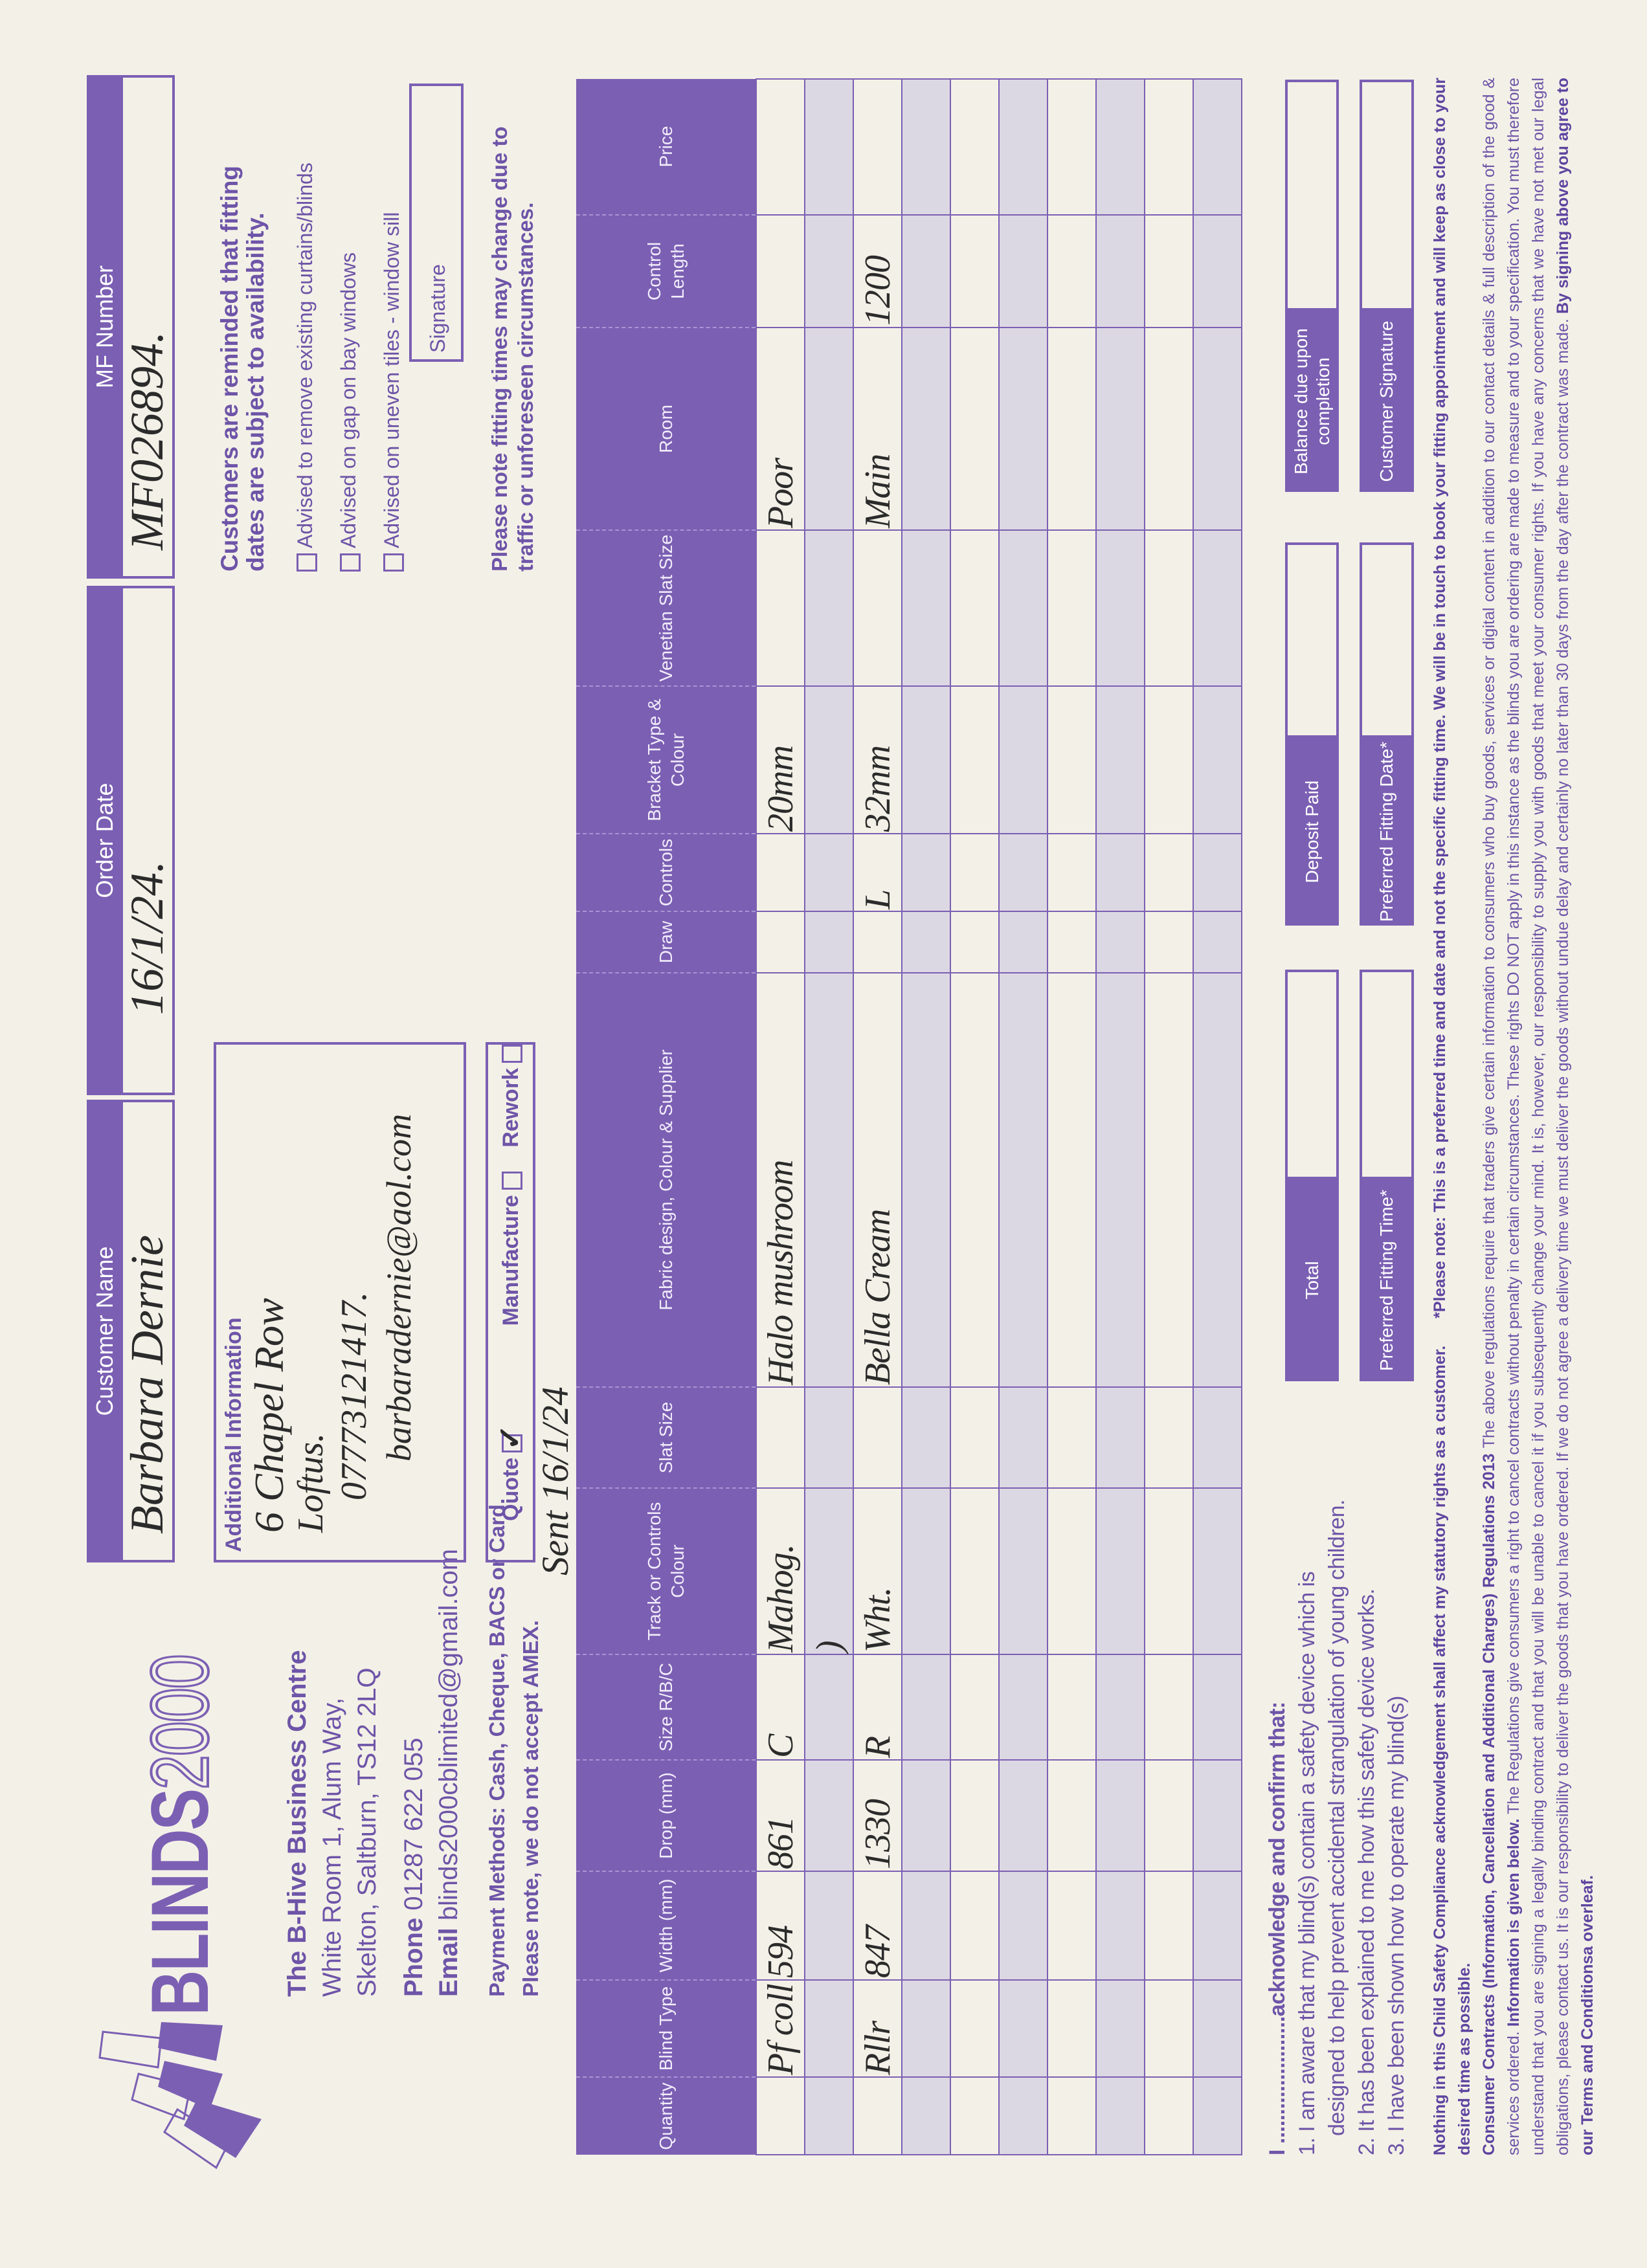 The image size is (1647, 2268). I want to click on preferred-fitting-time-field, so click(1387, 1074).